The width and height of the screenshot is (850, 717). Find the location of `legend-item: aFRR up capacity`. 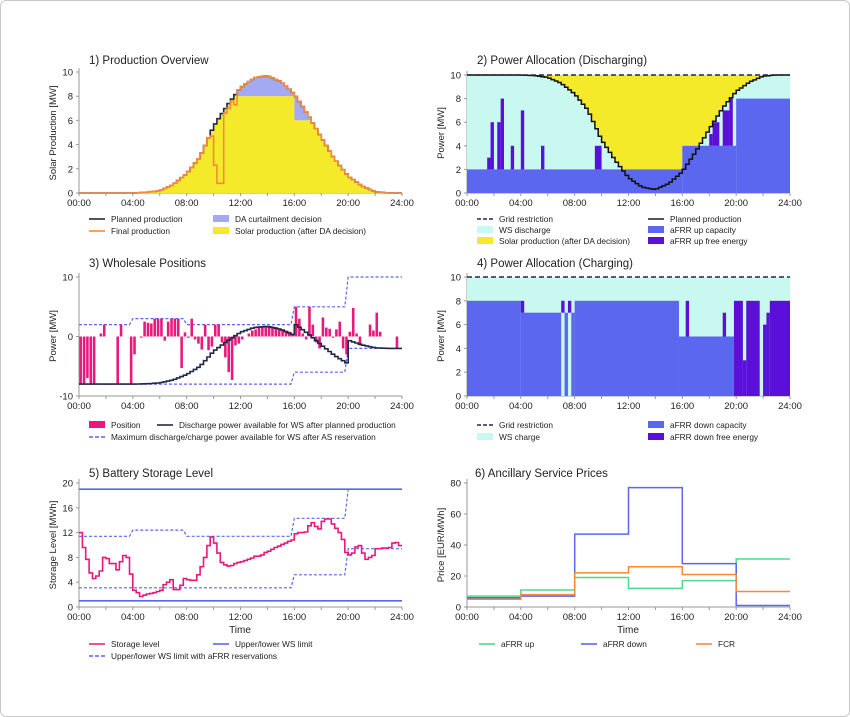

legend-item: aFRR up capacity is located at coordinates (692, 230).